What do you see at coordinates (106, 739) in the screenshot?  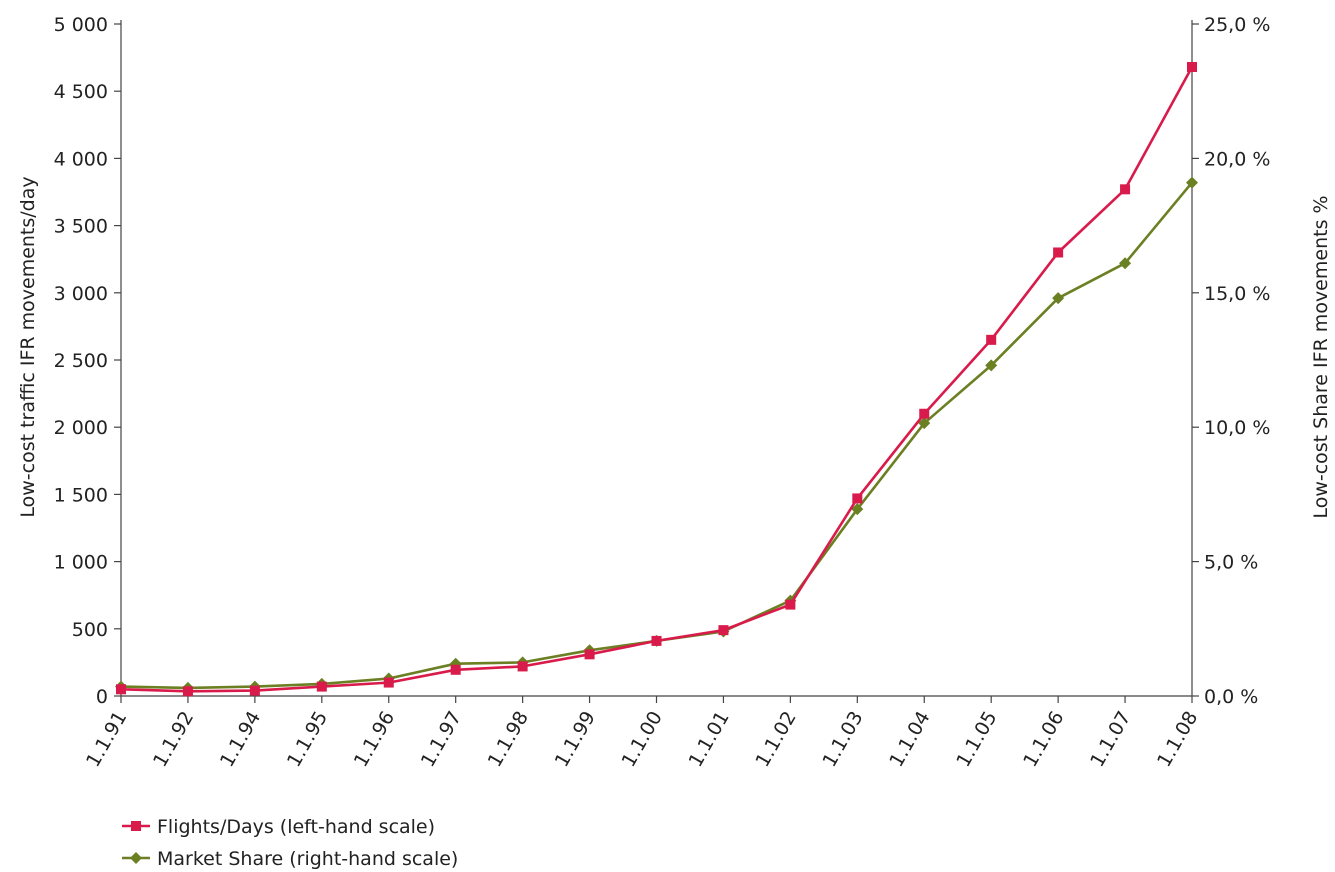 I see `x-tick-label: 1.1.91` at bounding box center [106, 739].